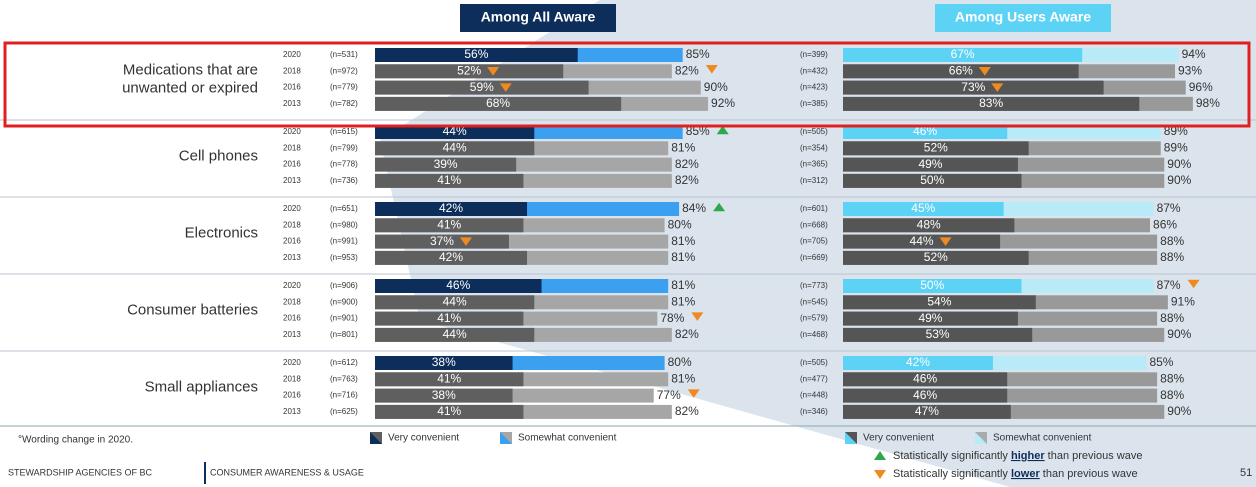 This screenshot has height=487, width=1256. I want to click on total-label: 80%, so click(680, 224).